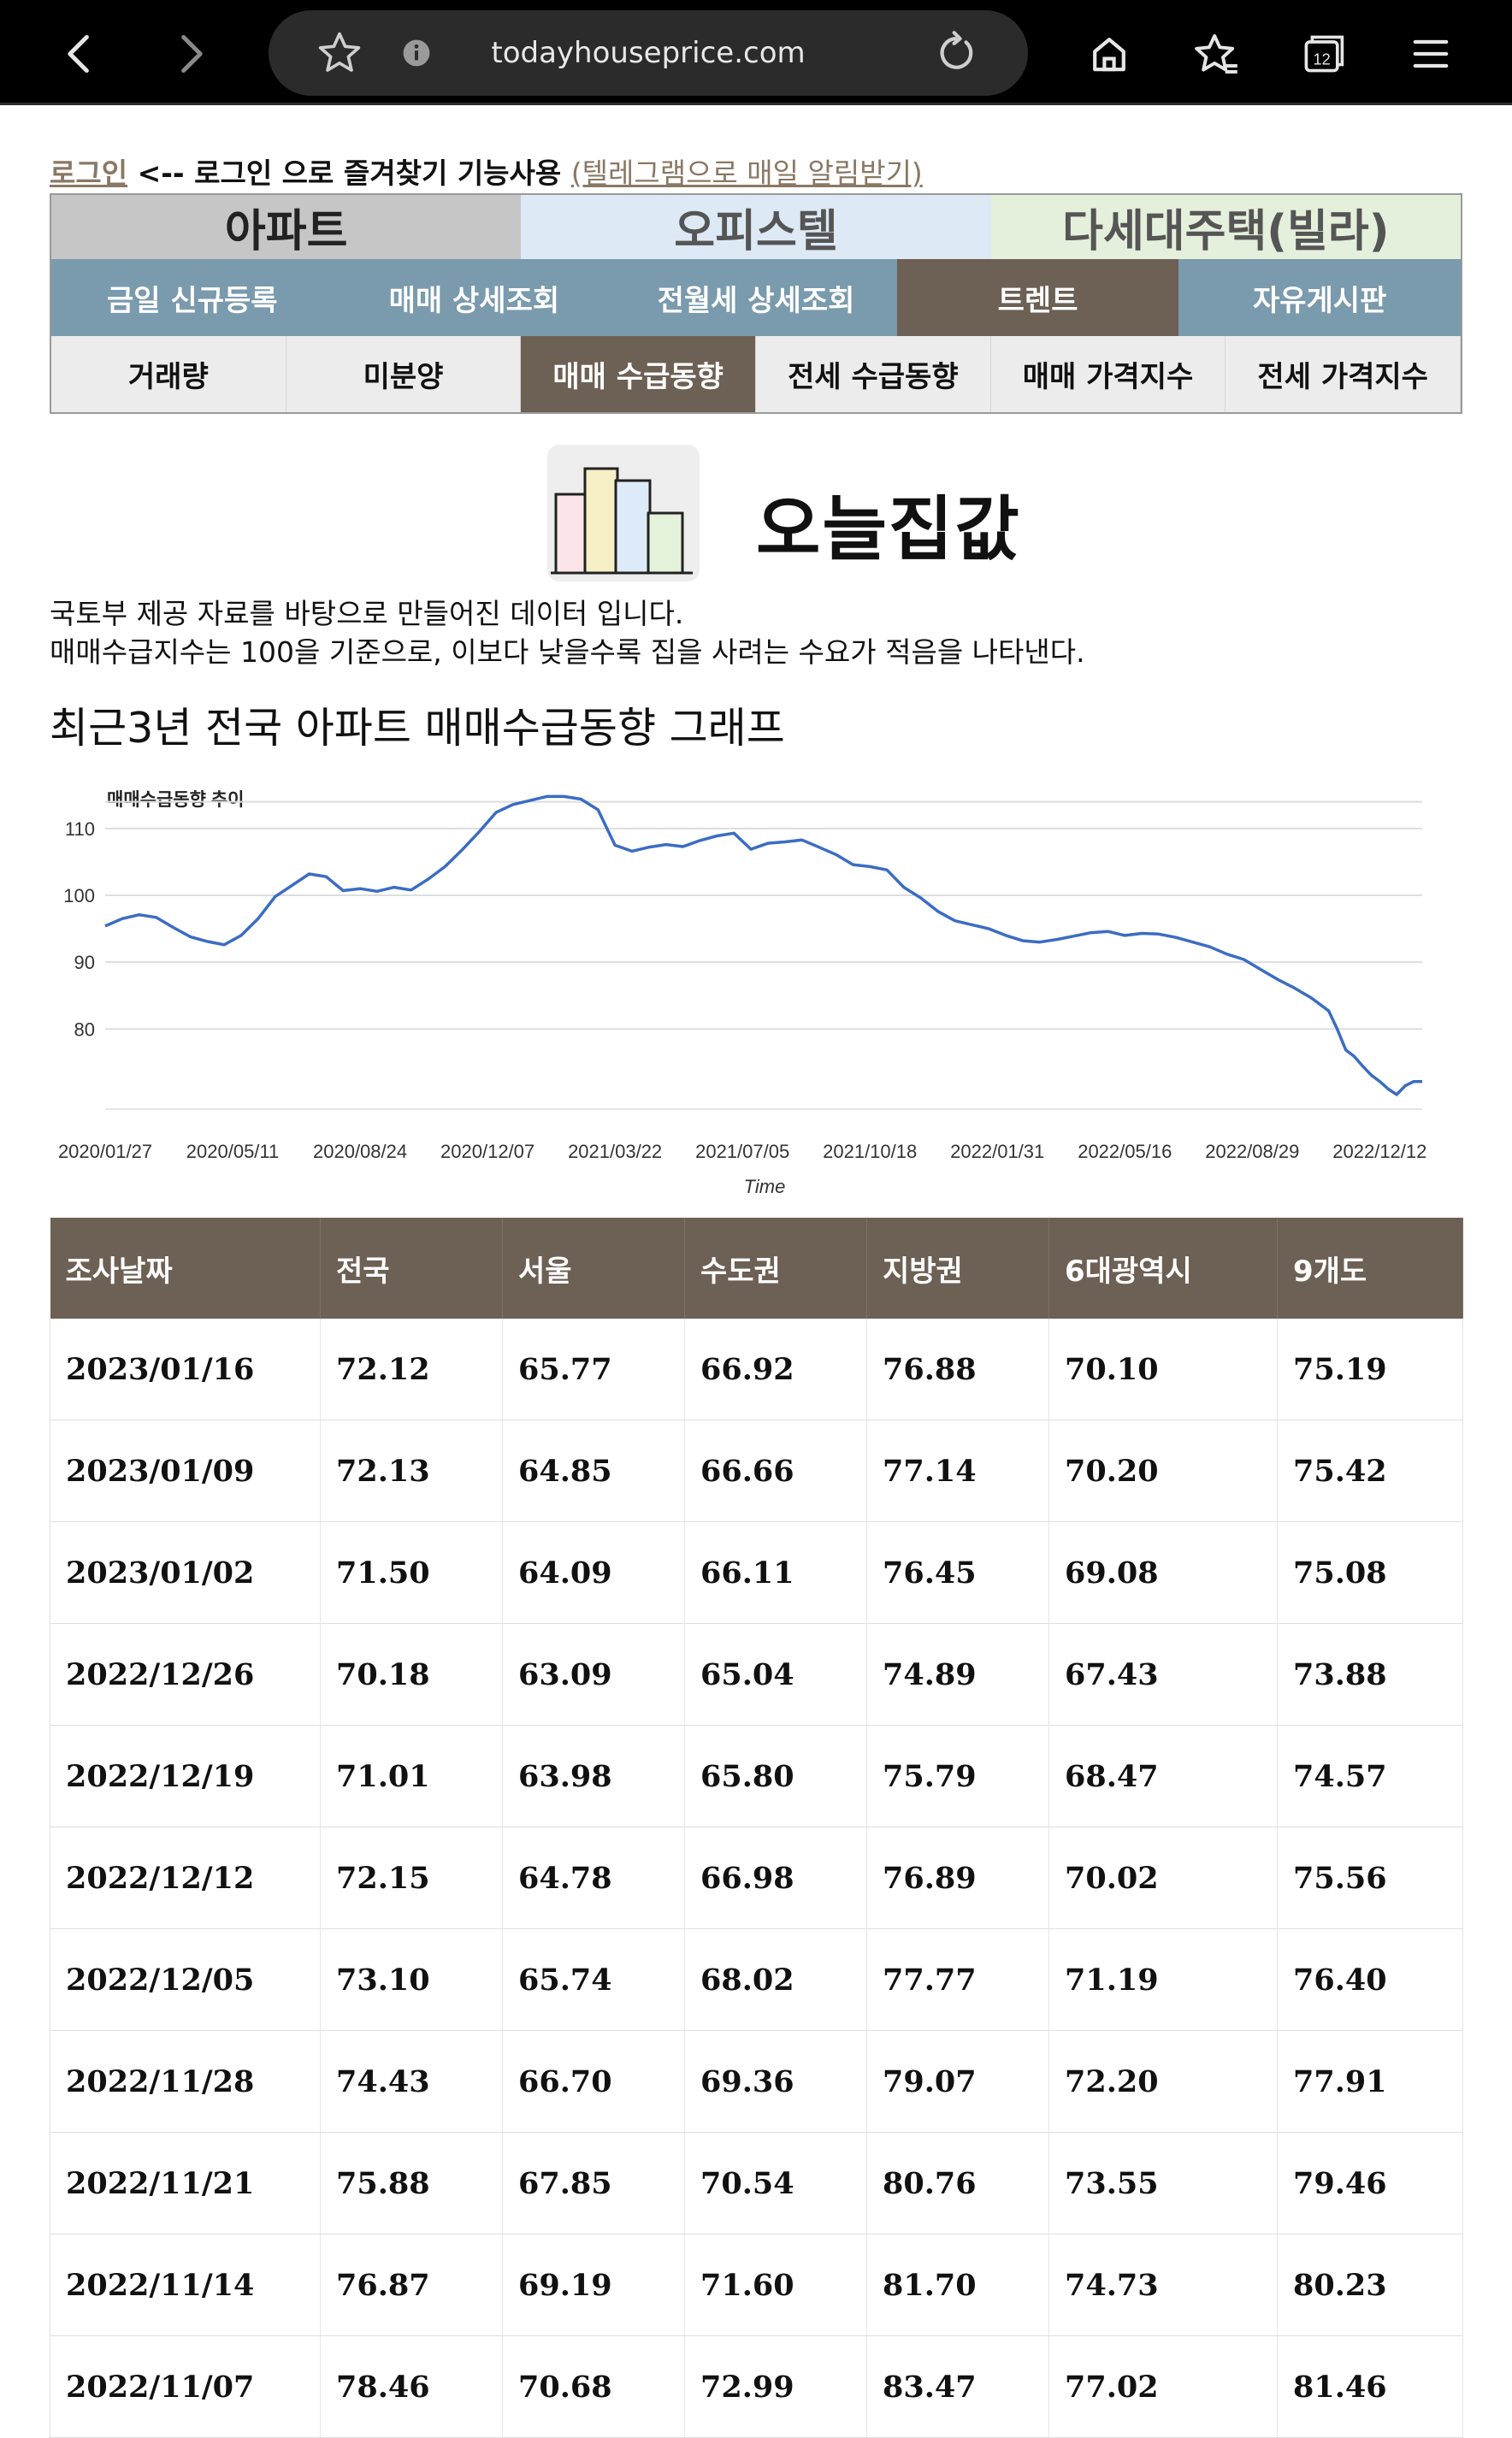  What do you see at coordinates (1319, 300) in the screenshot?
I see `menu-free-board: 자유게시판` at bounding box center [1319, 300].